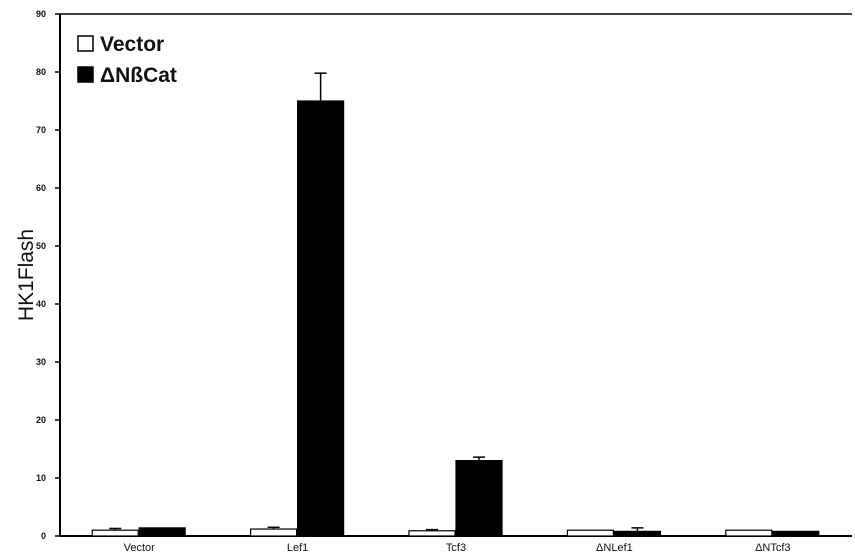 The width and height of the screenshot is (855, 554). I want to click on legend-label-deltanbcat: ΔNßCat, so click(138, 75).